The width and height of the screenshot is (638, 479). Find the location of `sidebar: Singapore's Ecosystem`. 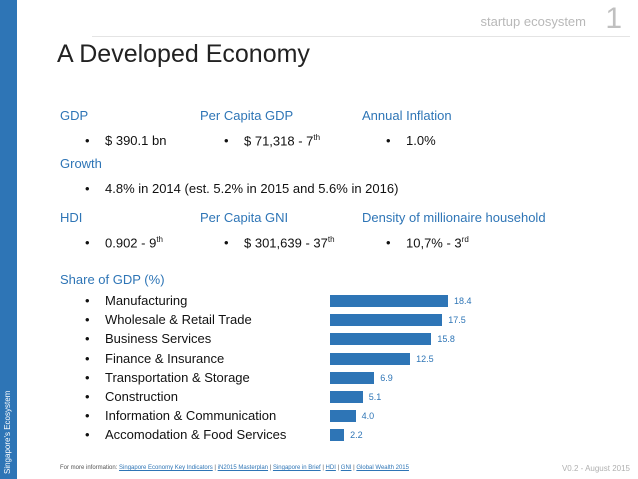

sidebar: Singapore's Ecosystem is located at coordinates (8, 239).